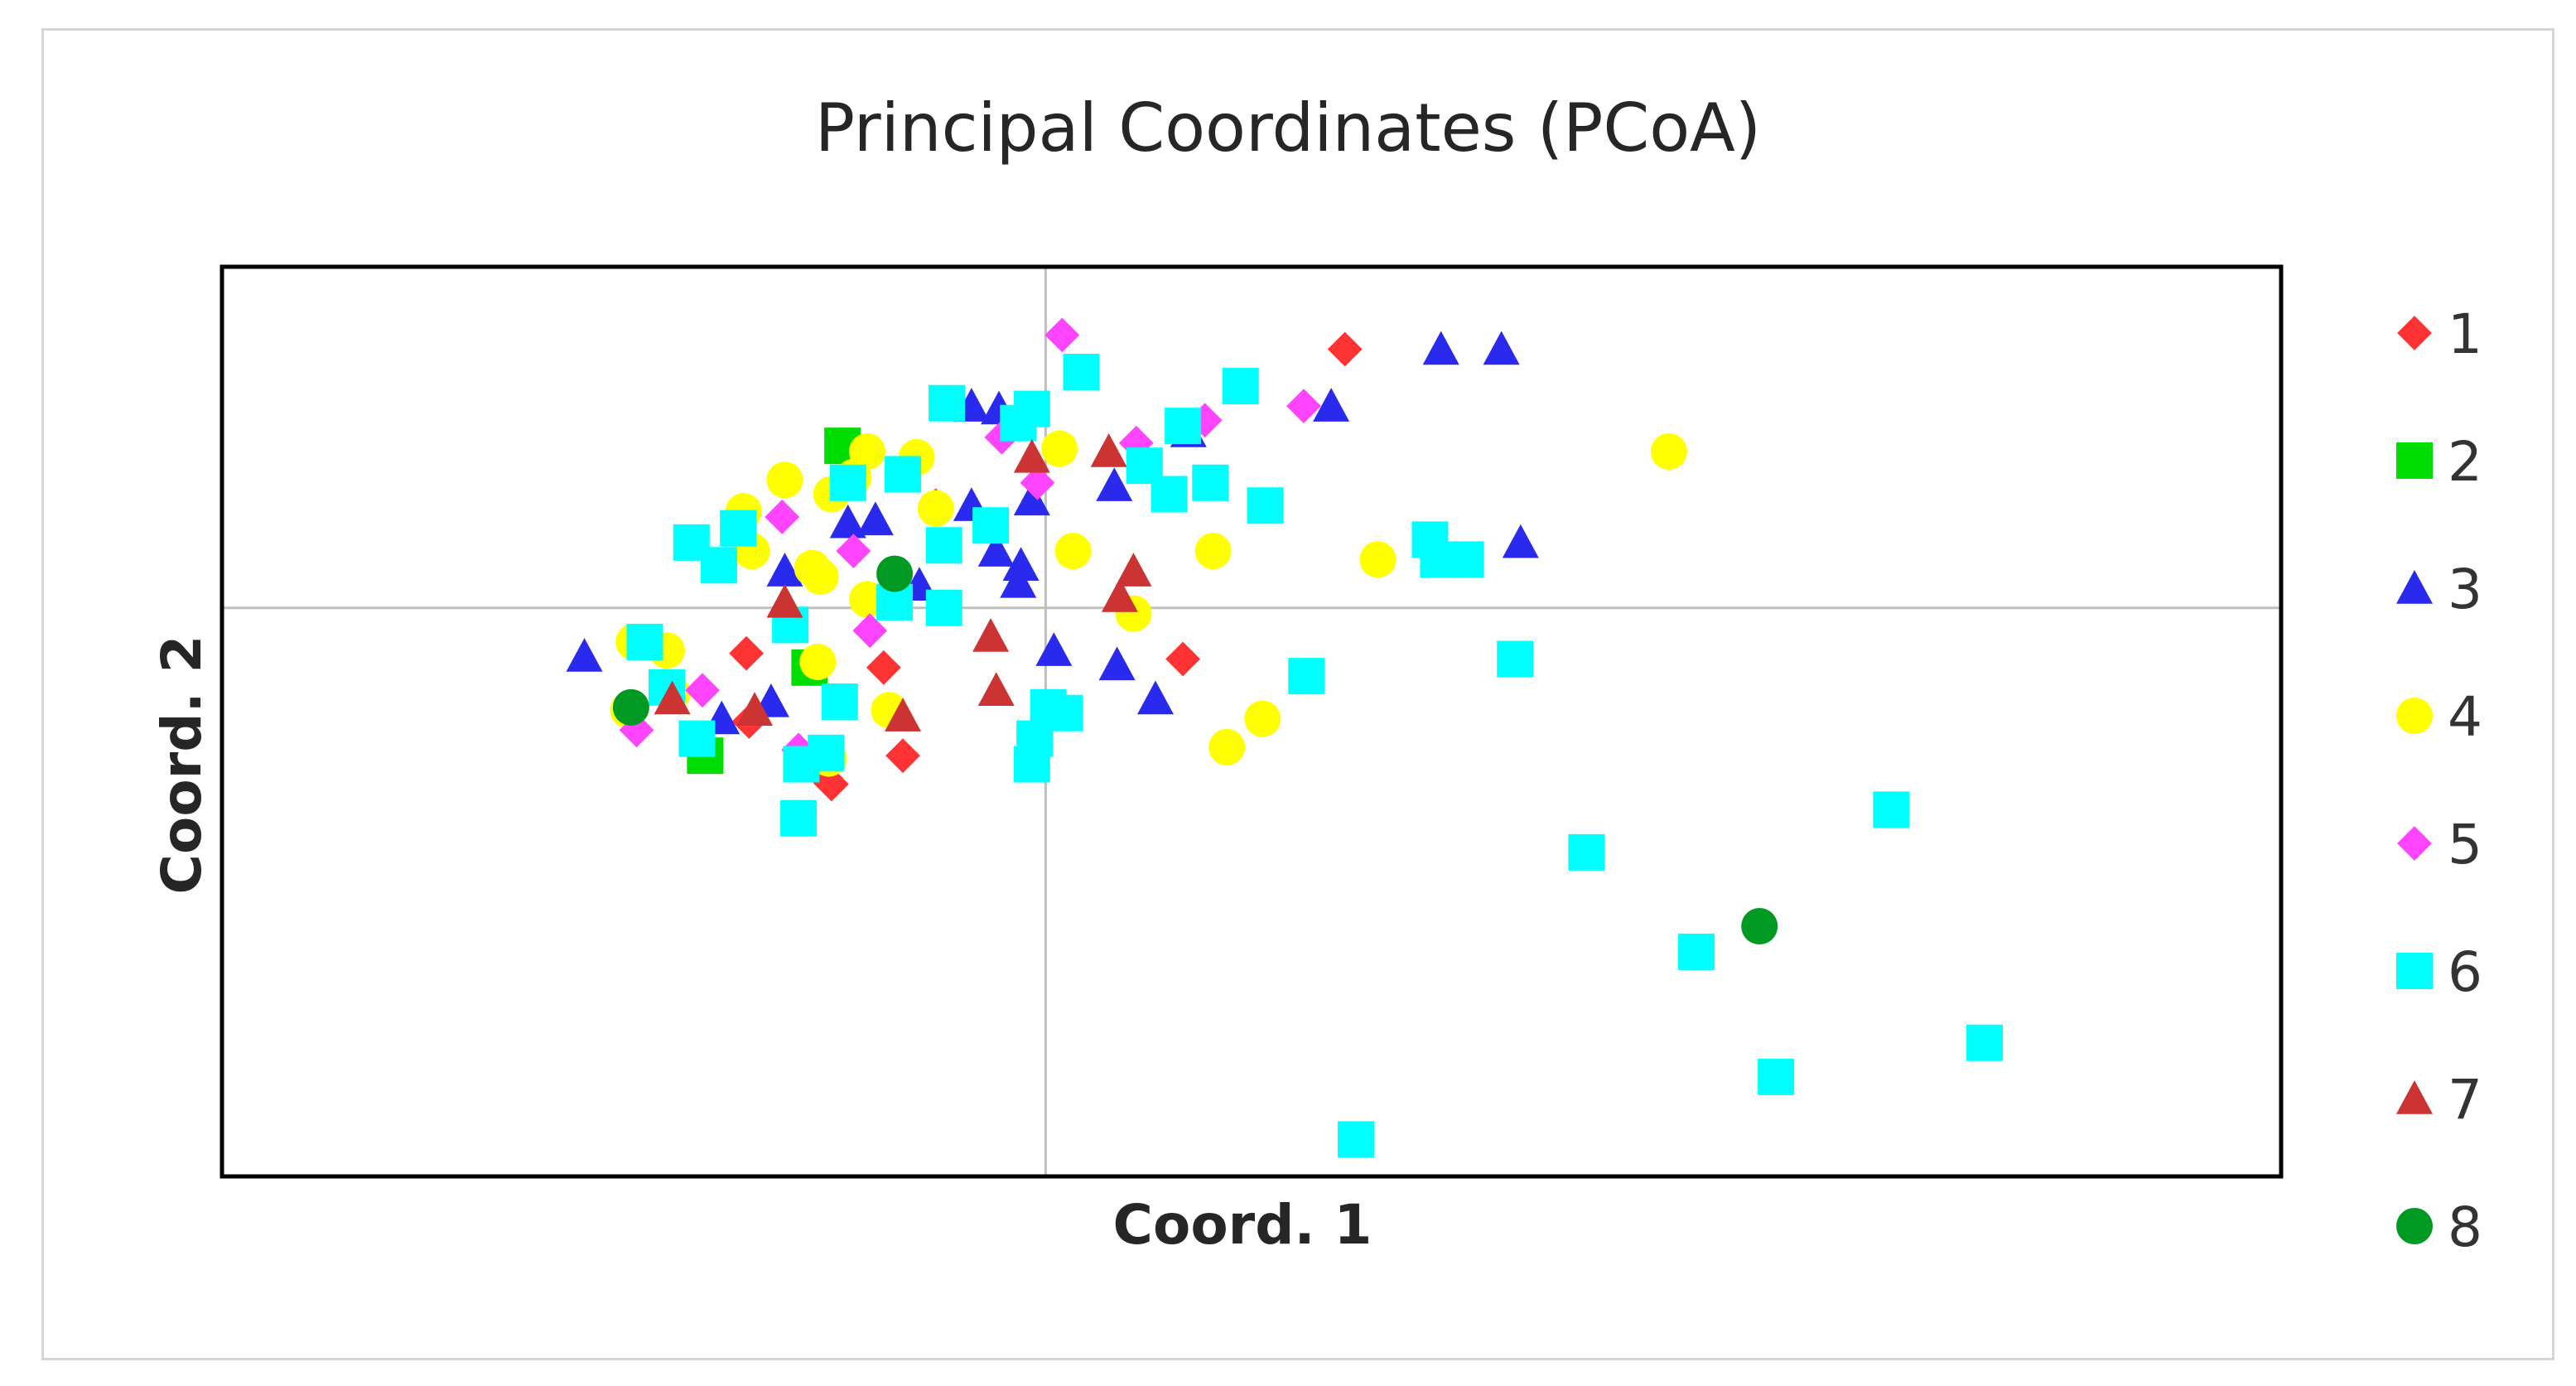  What do you see at coordinates (2465, 1100) in the screenshot?
I see `legend-label-7: 7` at bounding box center [2465, 1100].